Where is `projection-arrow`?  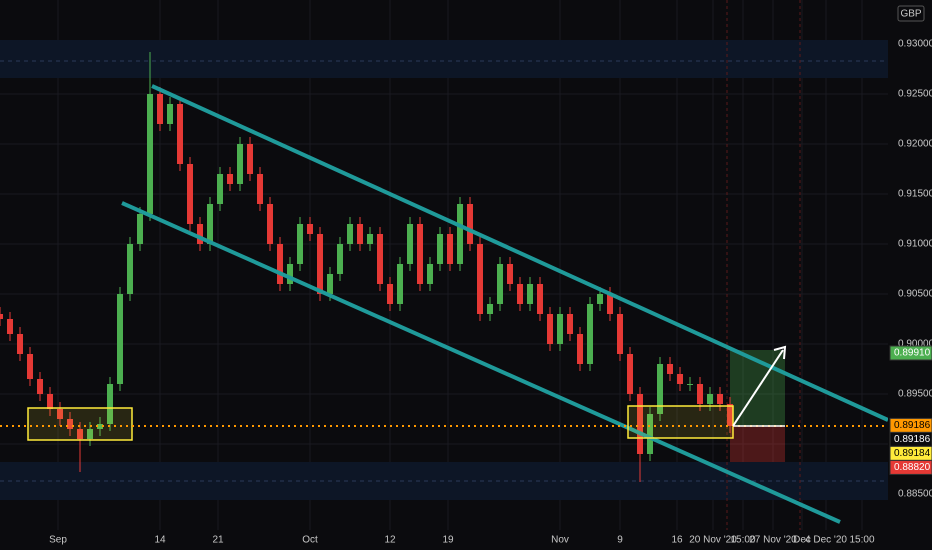
projection-arrow is located at coordinates (758, 388).